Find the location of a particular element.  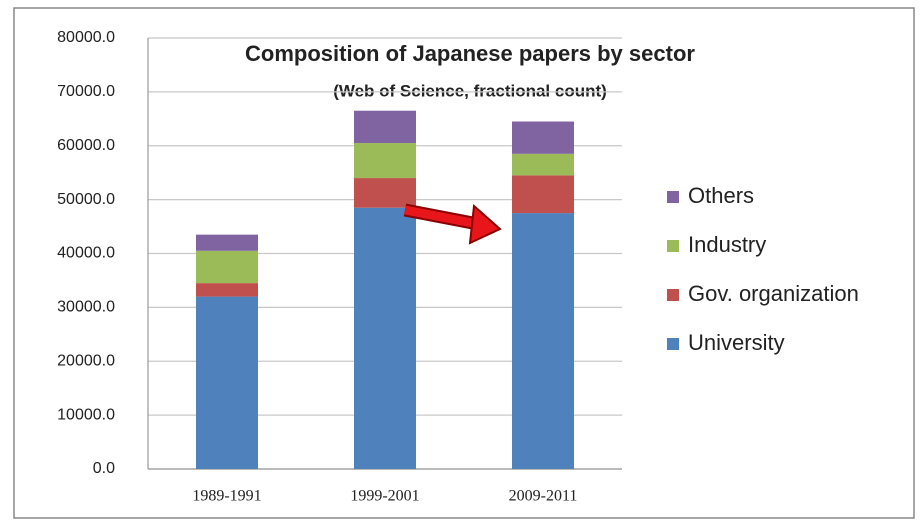

y-tick-label: 10000.0 is located at coordinates (86, 414).